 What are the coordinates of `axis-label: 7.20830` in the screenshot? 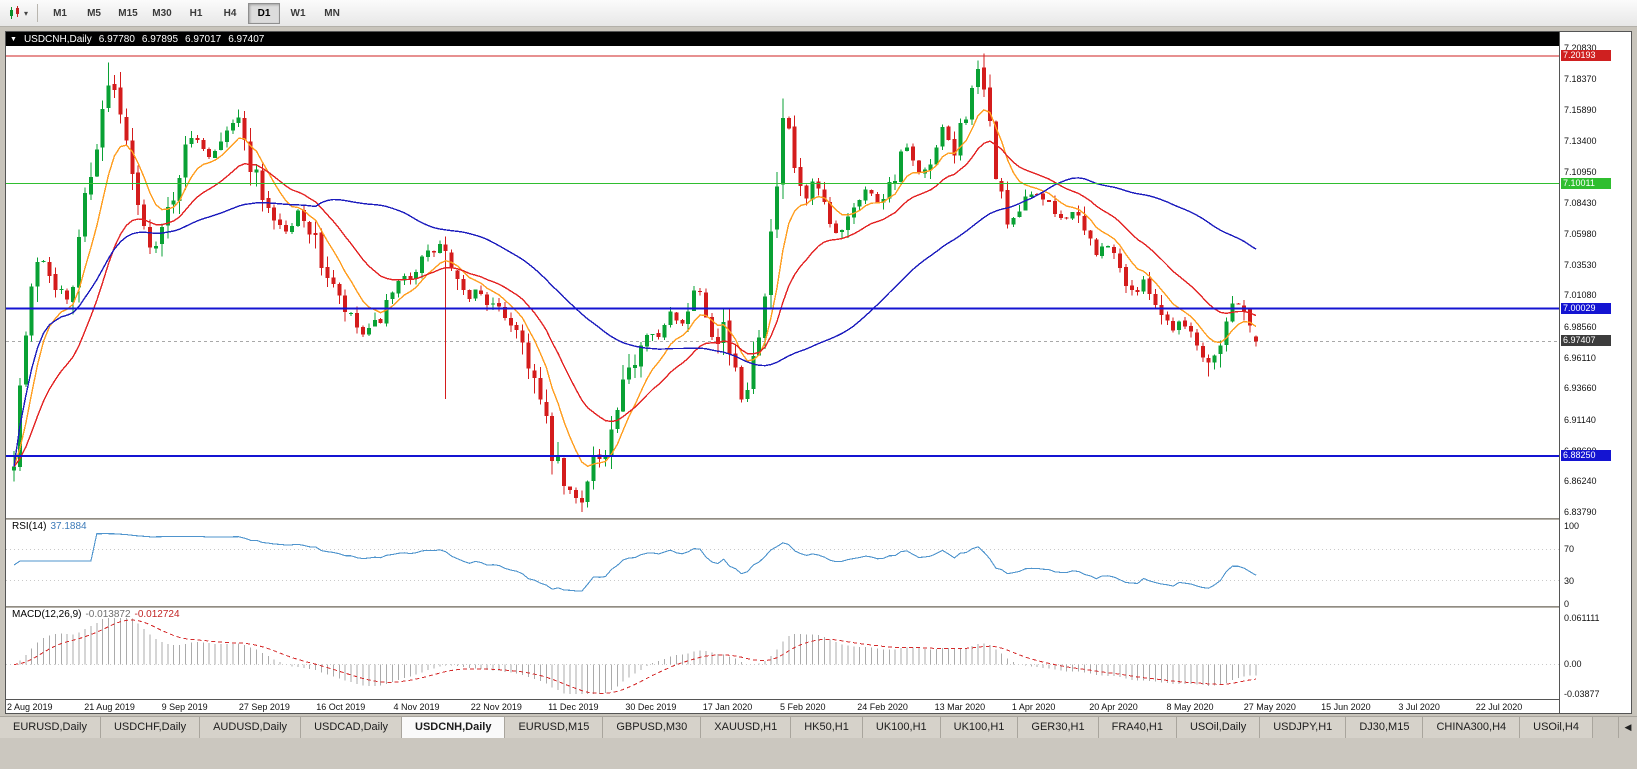 It's located at (1580, 48).